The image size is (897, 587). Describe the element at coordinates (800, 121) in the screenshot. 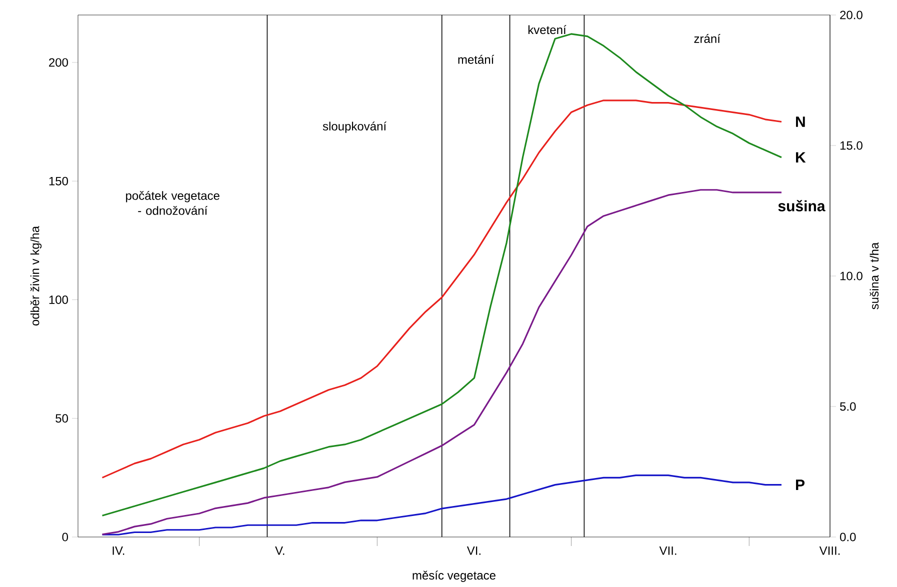

I see `series-label: N` at that location.